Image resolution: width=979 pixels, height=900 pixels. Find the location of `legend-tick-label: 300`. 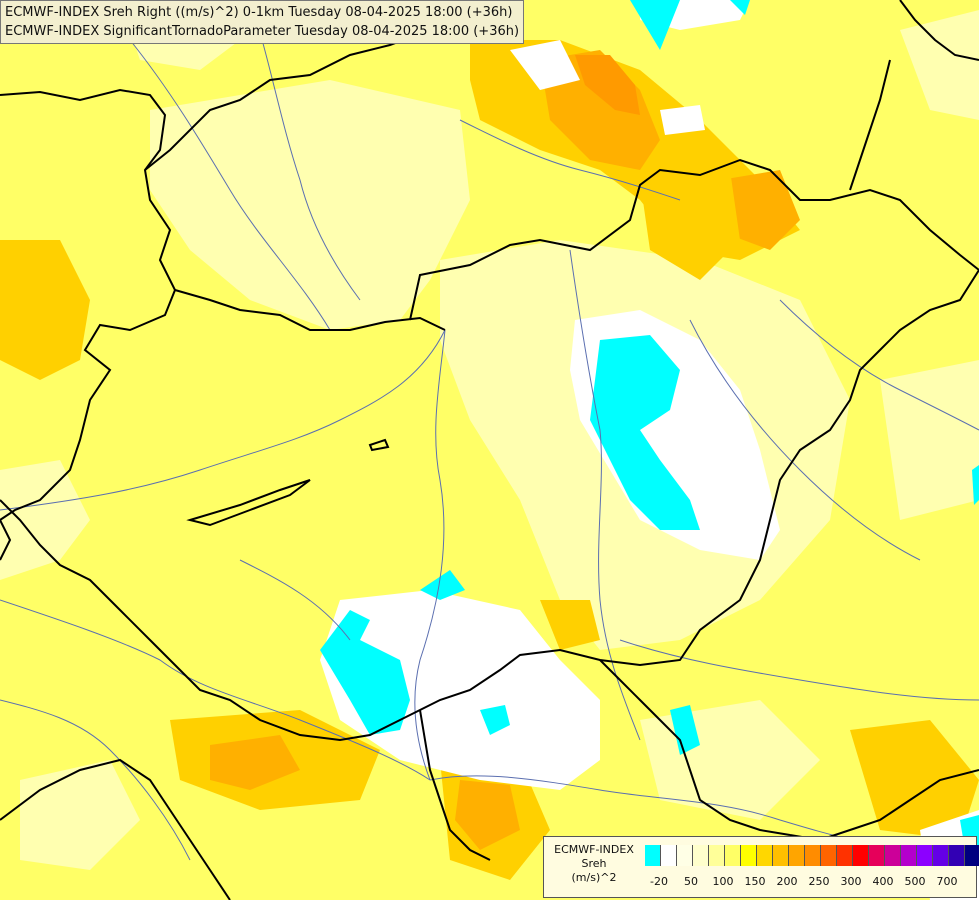

legend-tick-label: 300 is located at coordinates (851, 881).